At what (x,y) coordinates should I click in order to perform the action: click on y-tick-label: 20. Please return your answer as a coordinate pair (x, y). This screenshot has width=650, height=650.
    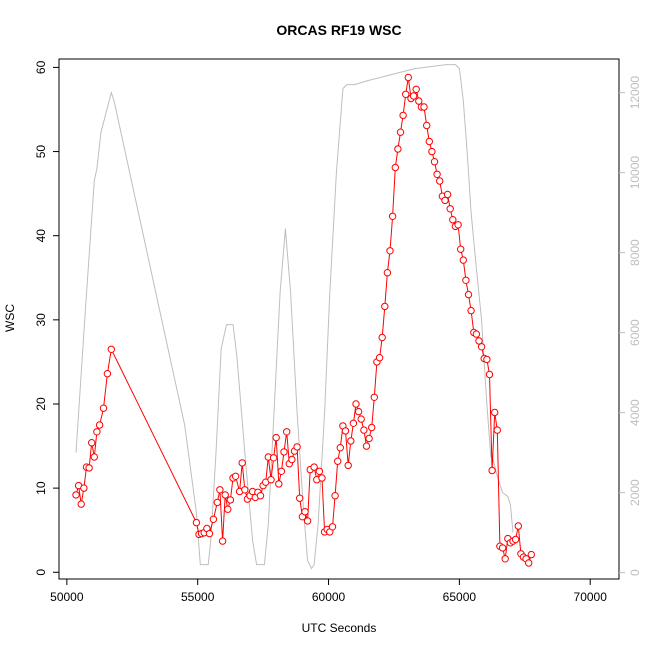
    Looking at the image, I should click on (41, 404).